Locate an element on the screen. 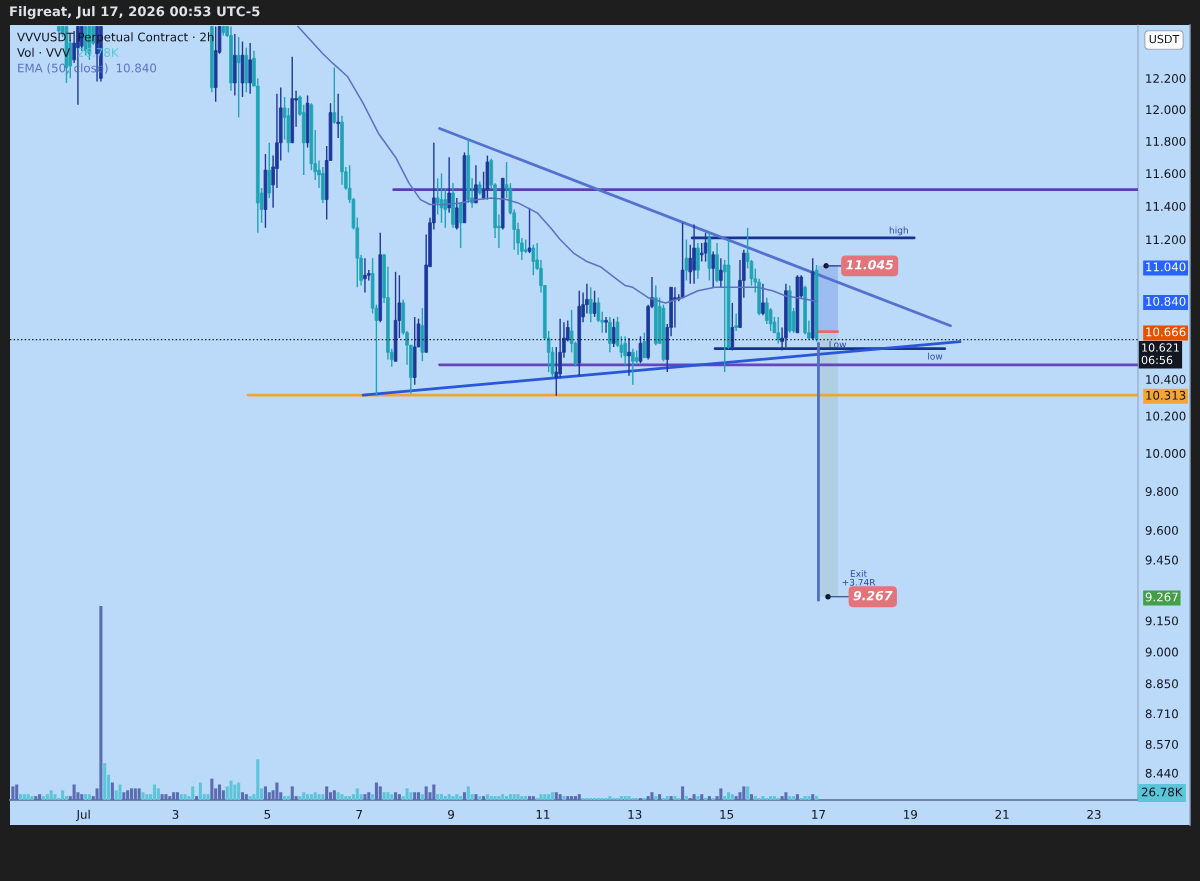 The image size is (1200, 881). y-tick-label: 11.800 is located at coordinates (1166, 141).